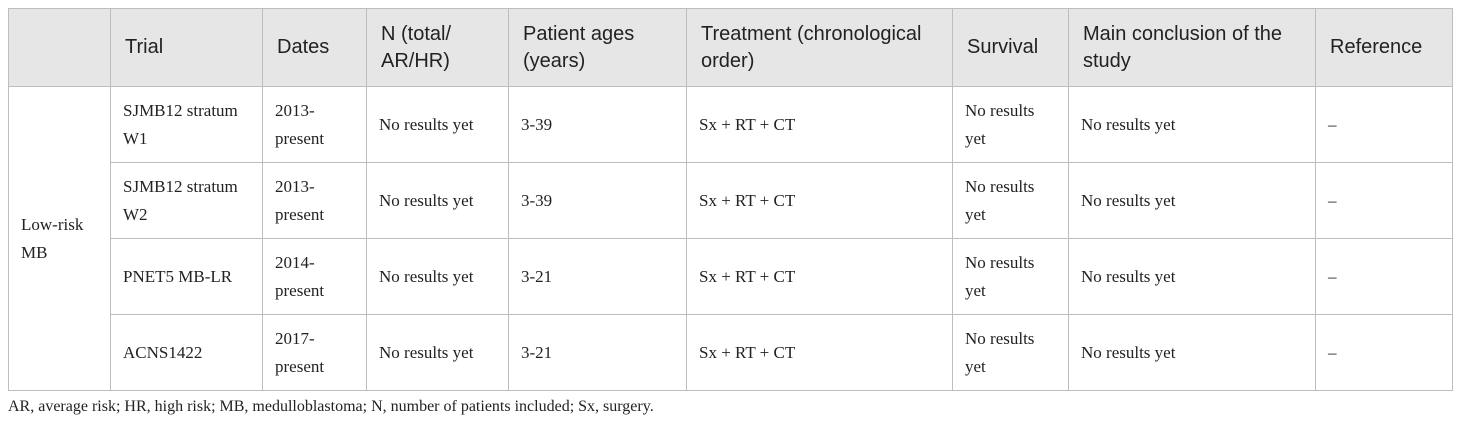 This screenshot has width=1460, height=430. Describe the element at coordinates (314, 47) in the screenshot. I see `header-cell: Dates` at that location.